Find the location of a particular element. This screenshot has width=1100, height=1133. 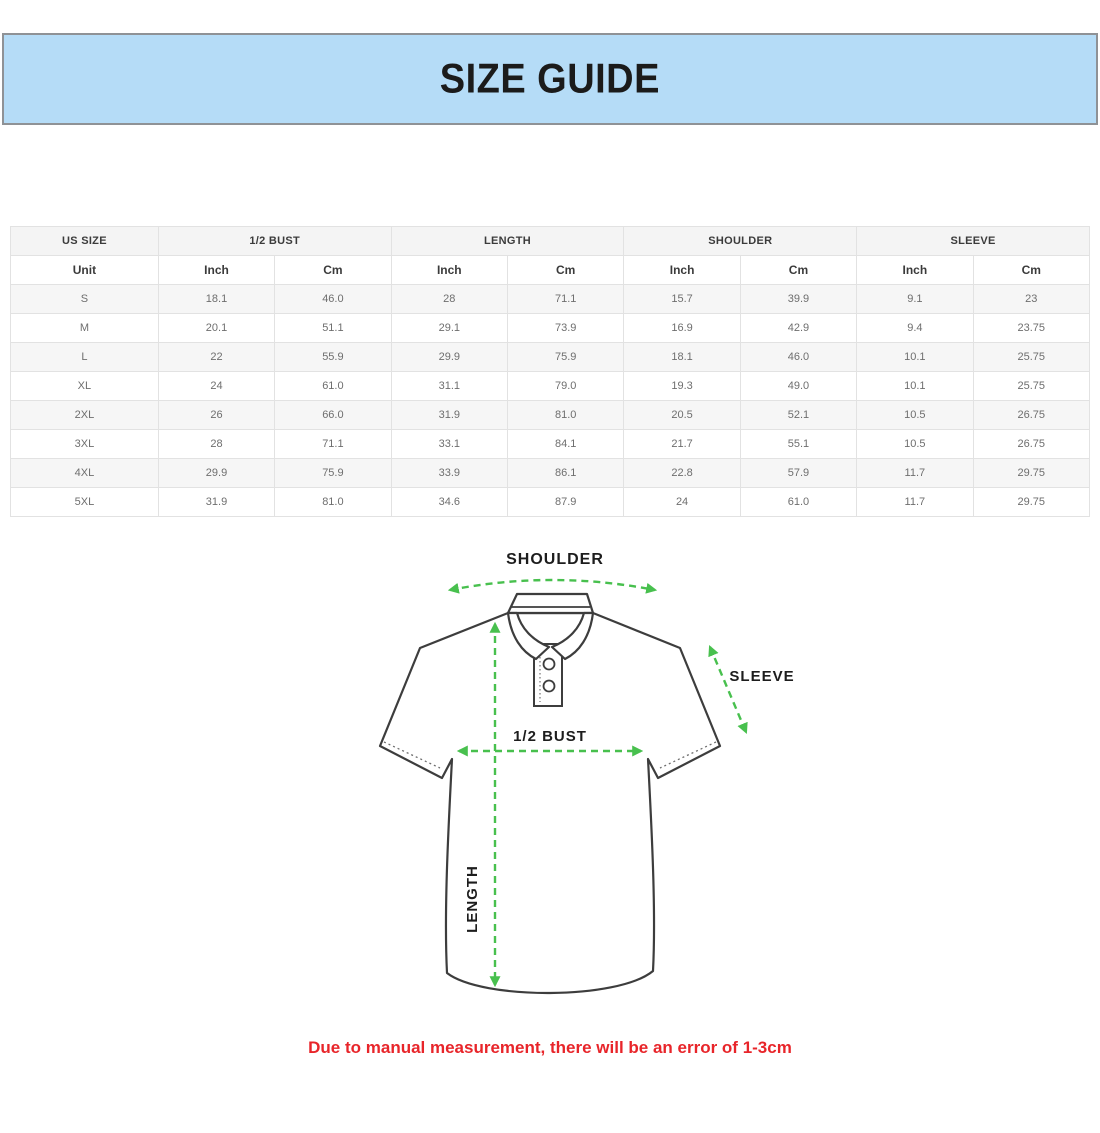

value-cell: 33.9 is located at coordinates (449, 473).